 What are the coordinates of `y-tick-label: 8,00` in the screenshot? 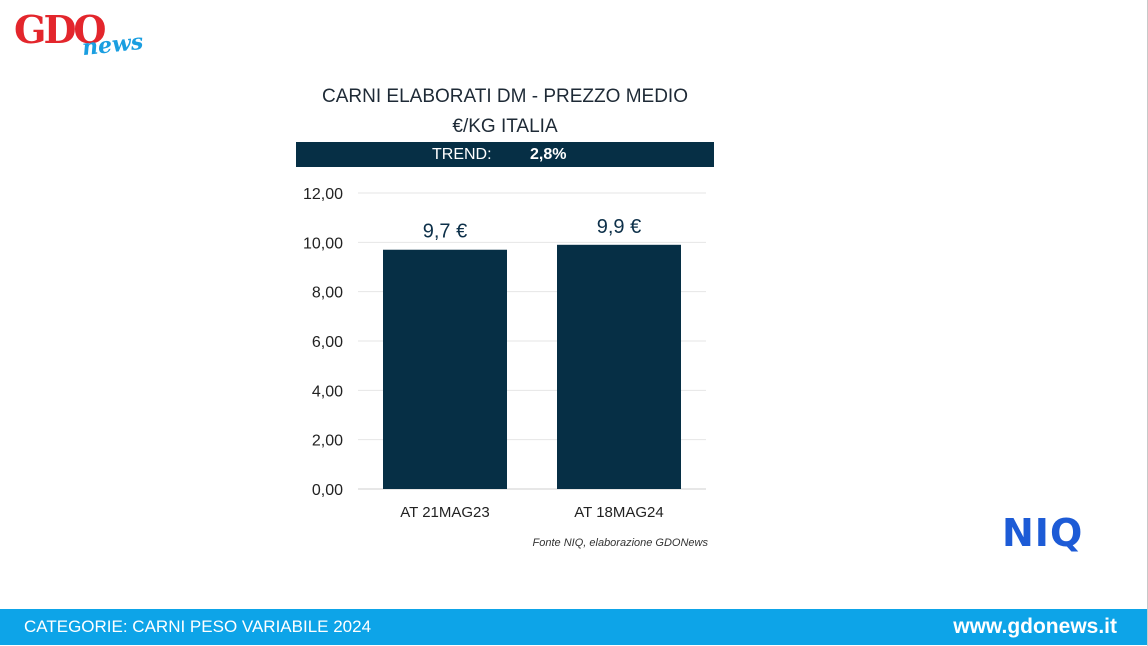 It's located at (327, 293).